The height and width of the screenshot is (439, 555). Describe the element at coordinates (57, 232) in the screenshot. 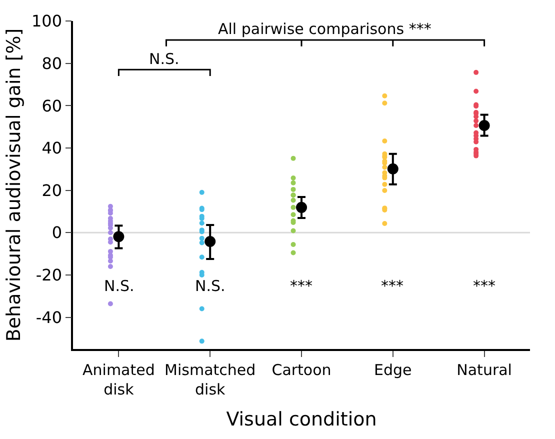

I see `y-tick-label: 0` at that location.